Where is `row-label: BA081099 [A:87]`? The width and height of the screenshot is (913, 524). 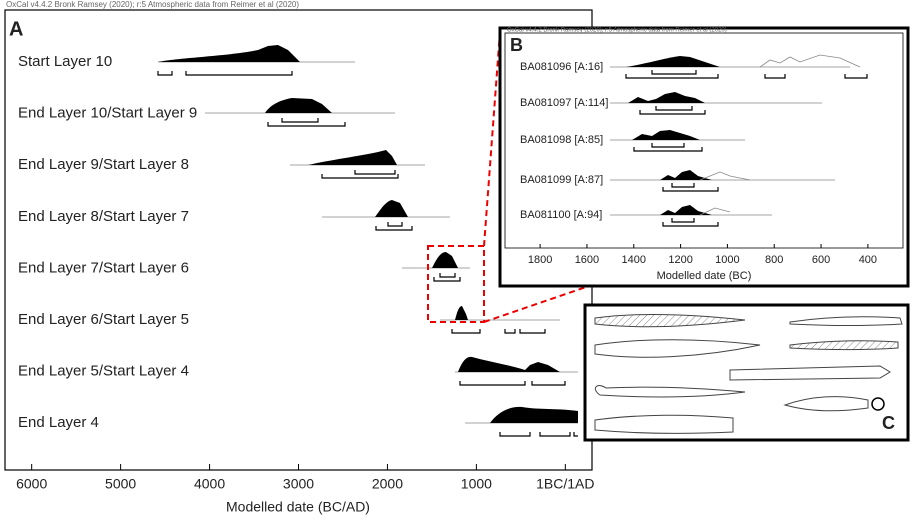 row-label: BA081099 [A:87] is located at coordinates (561, 180).